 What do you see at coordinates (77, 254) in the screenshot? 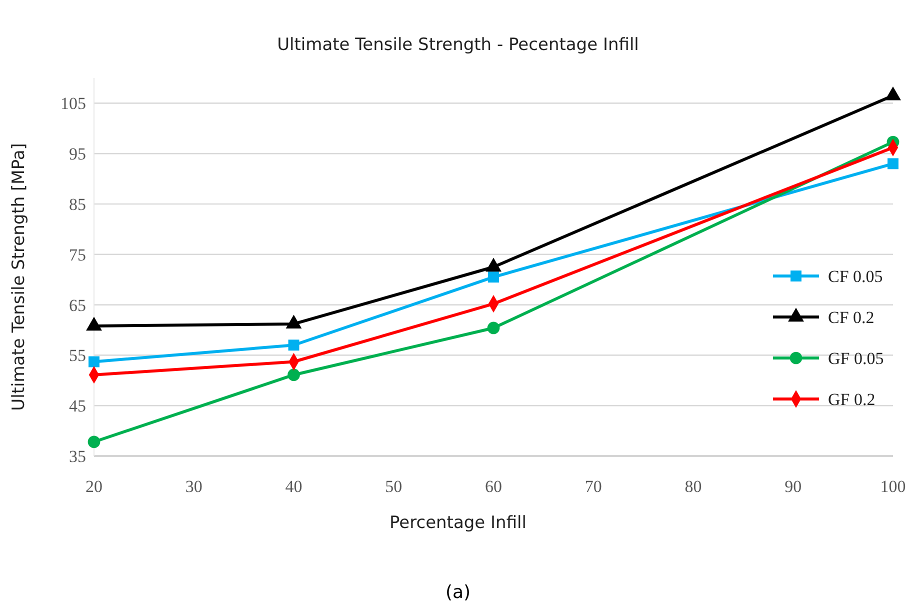
I see `y-tick-label: 75` at bounding box center [77, 254].